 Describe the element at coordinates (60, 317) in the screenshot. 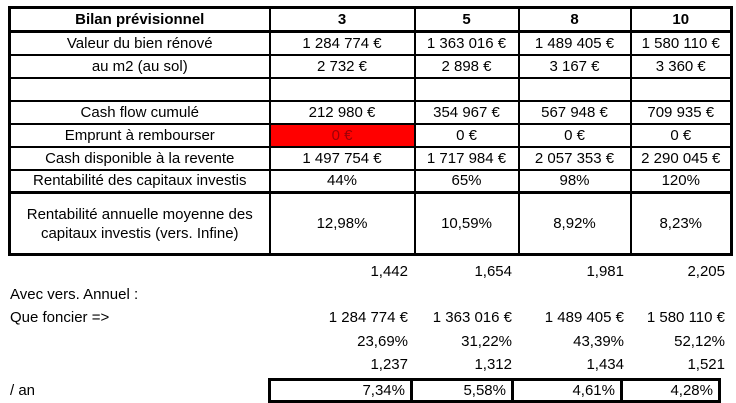

I see `que-foncier-label: Que foncier =>` at that location.